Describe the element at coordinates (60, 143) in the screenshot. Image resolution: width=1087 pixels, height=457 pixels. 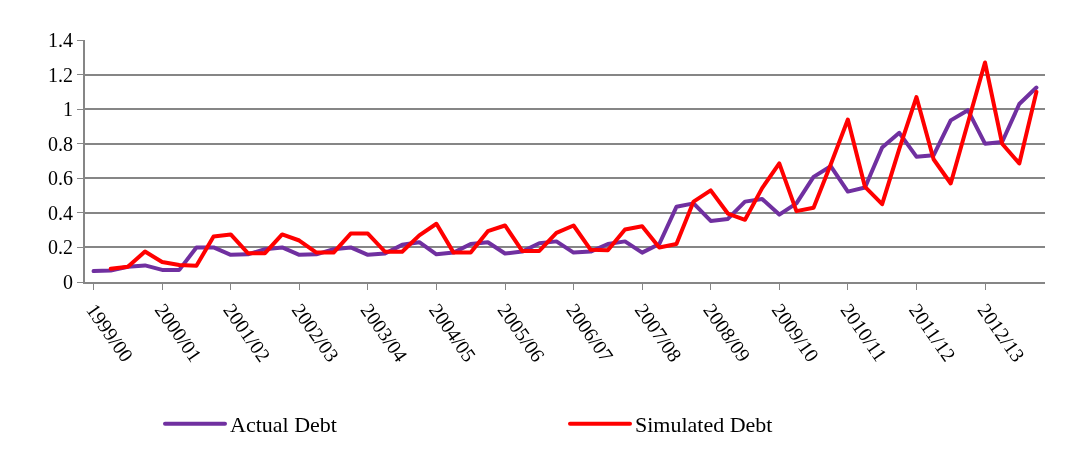
I see `y-tick-label: 0.8` at that location.